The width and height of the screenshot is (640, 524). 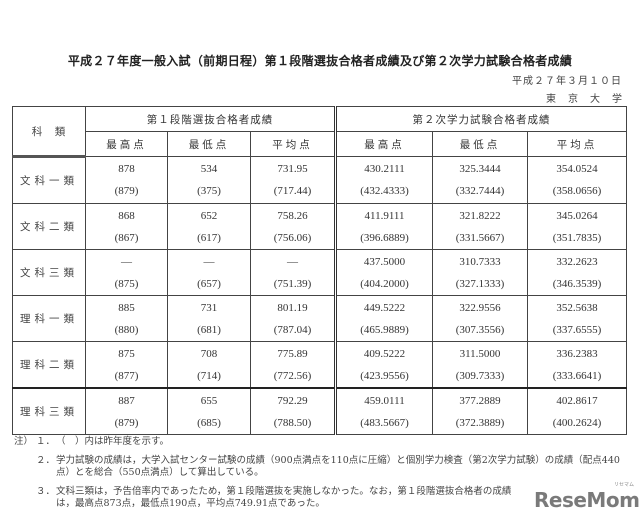 I want to click on cell: 352.5638 (337.6555), so click(x=577, y=318).